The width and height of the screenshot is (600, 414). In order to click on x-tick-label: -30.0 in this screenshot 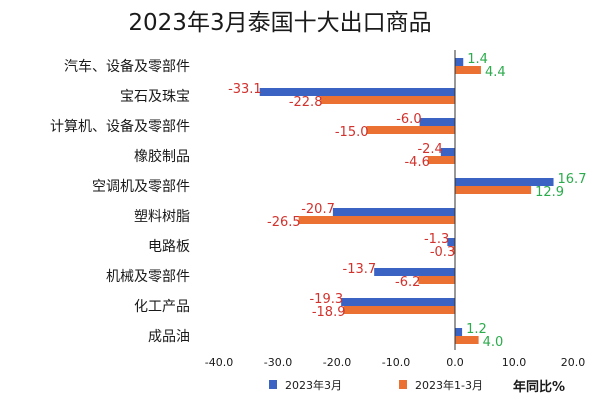, I will do `click(278, 362)`.